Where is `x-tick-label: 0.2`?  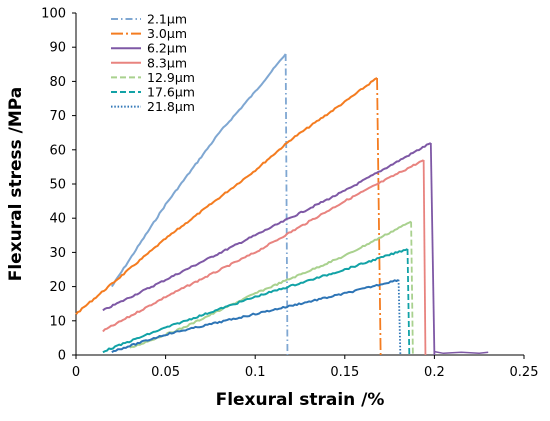
x-tick-label: 0.2 is located at coordinates (434, 372).